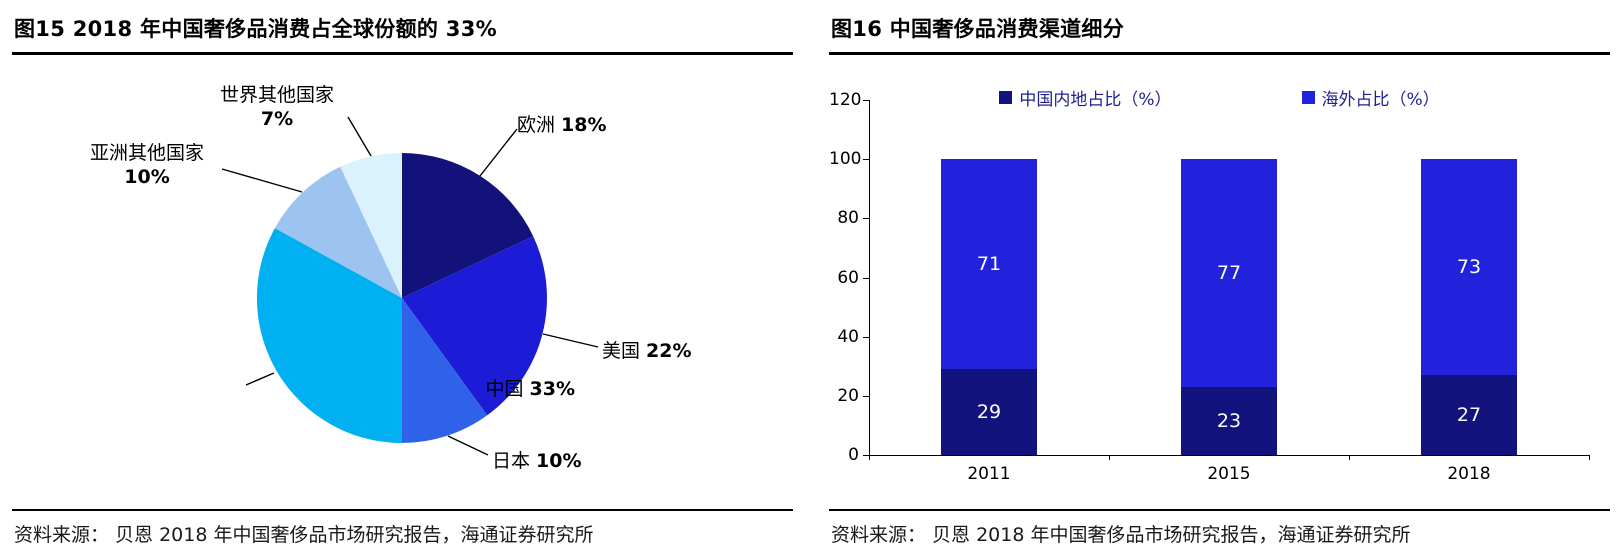  I want to click on pie-label: 美国 22%, so click(647, 351).